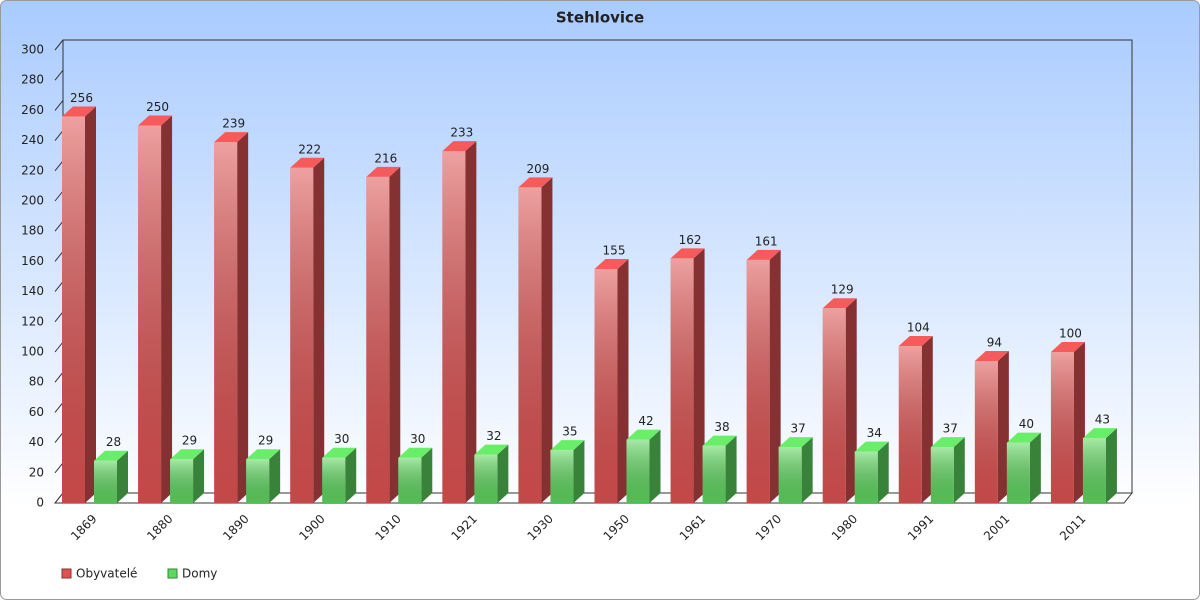  Describe the element at coordinates (36, 382) in the screenshot. I see `y-tick-label: 80` at that location.